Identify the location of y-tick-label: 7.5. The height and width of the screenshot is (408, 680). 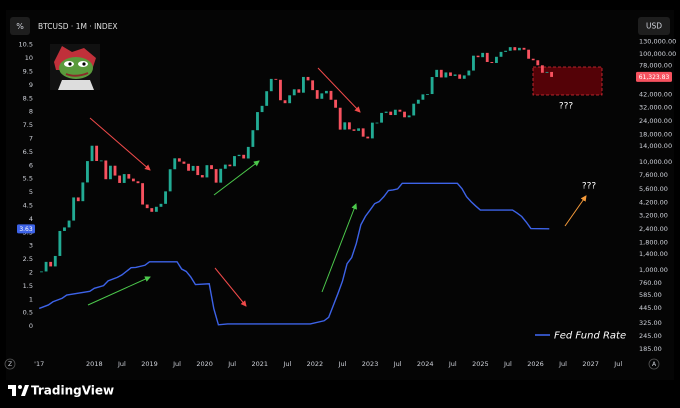
(28, 125).